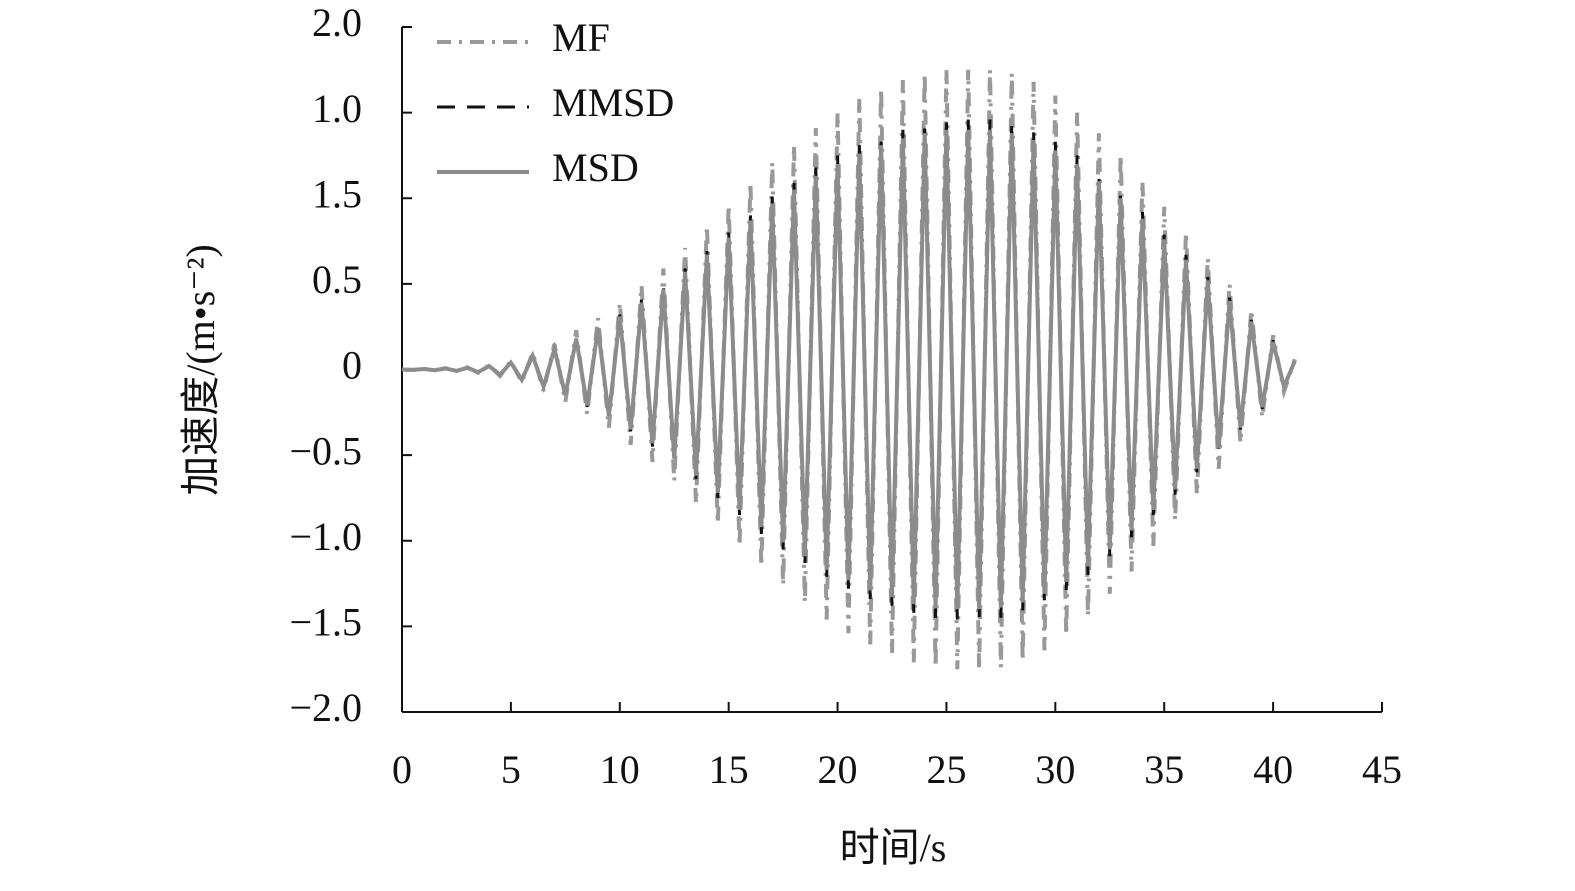 The height and width of the screenshot is (891, 1575). What do you see at coordinates (511, 769) in the screenshot?
I see `x-tick-label: 5` at bounding box center [511, 769].